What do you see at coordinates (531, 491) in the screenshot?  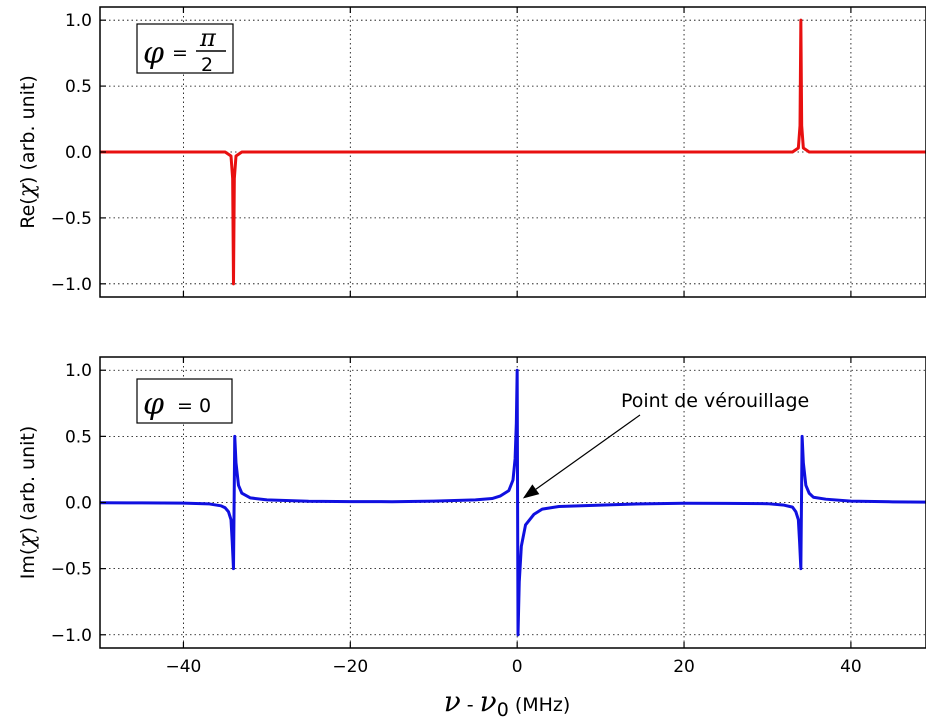 I see `annotation-arrowhead` at bounding box center [531, 491].